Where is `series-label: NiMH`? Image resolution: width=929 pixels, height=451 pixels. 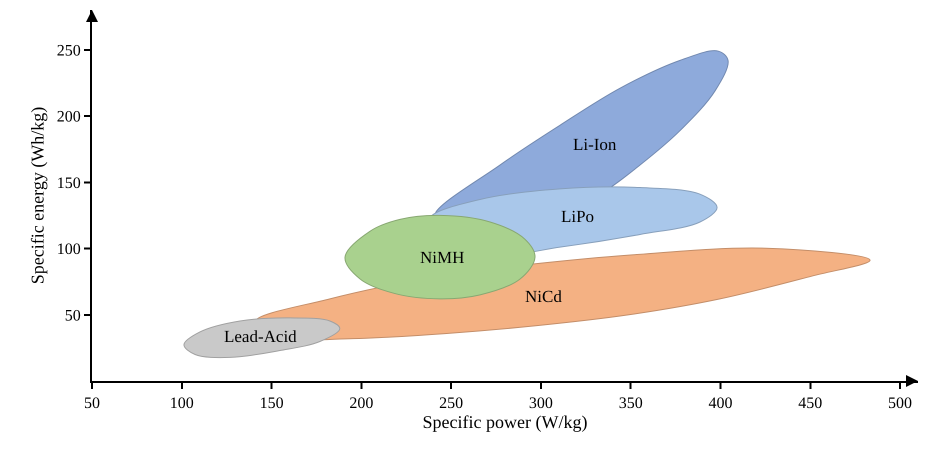 series-label: NiMH is located at coordinates (442, 257).